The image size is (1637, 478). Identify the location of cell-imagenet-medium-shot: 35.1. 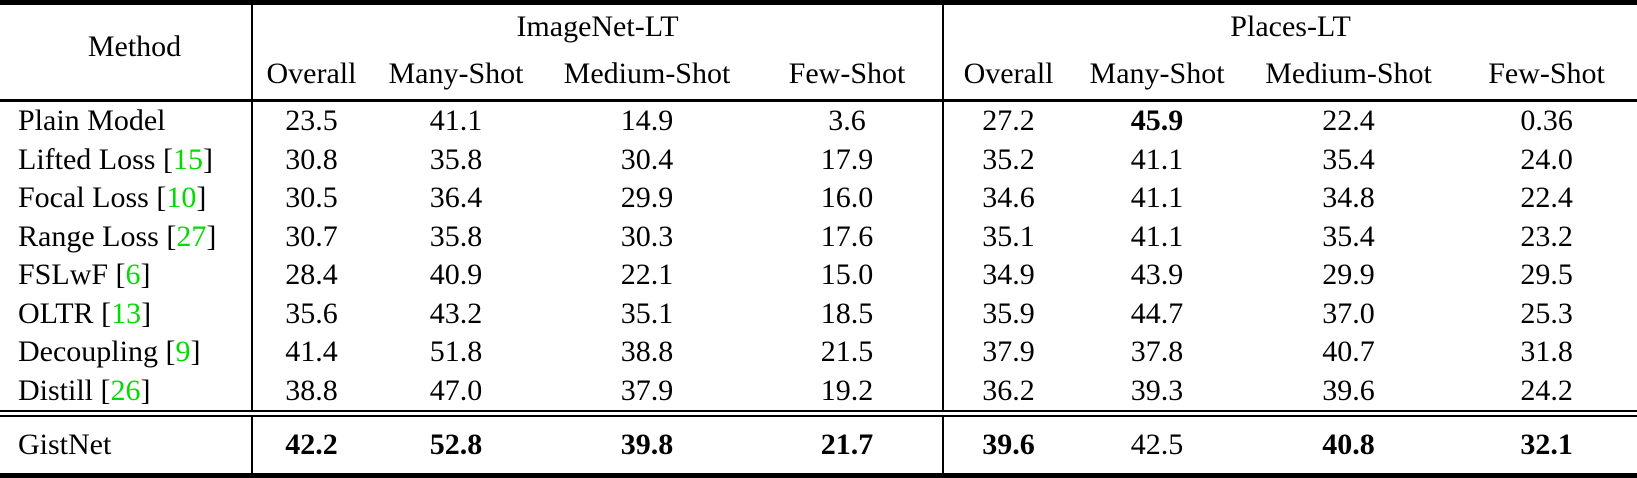
(647, 313).